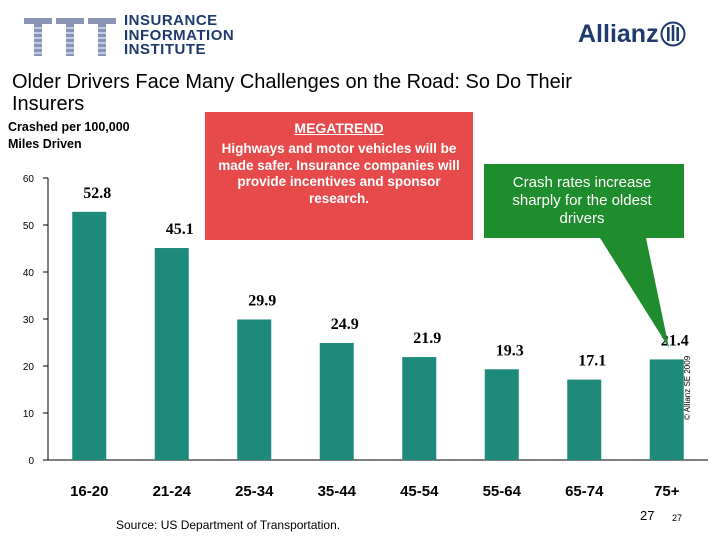 The width and height of the screenshot is (720, 540). I want to click on y-axis-label: Crashed per 100,000 Miles Driven, so click(69, 136).